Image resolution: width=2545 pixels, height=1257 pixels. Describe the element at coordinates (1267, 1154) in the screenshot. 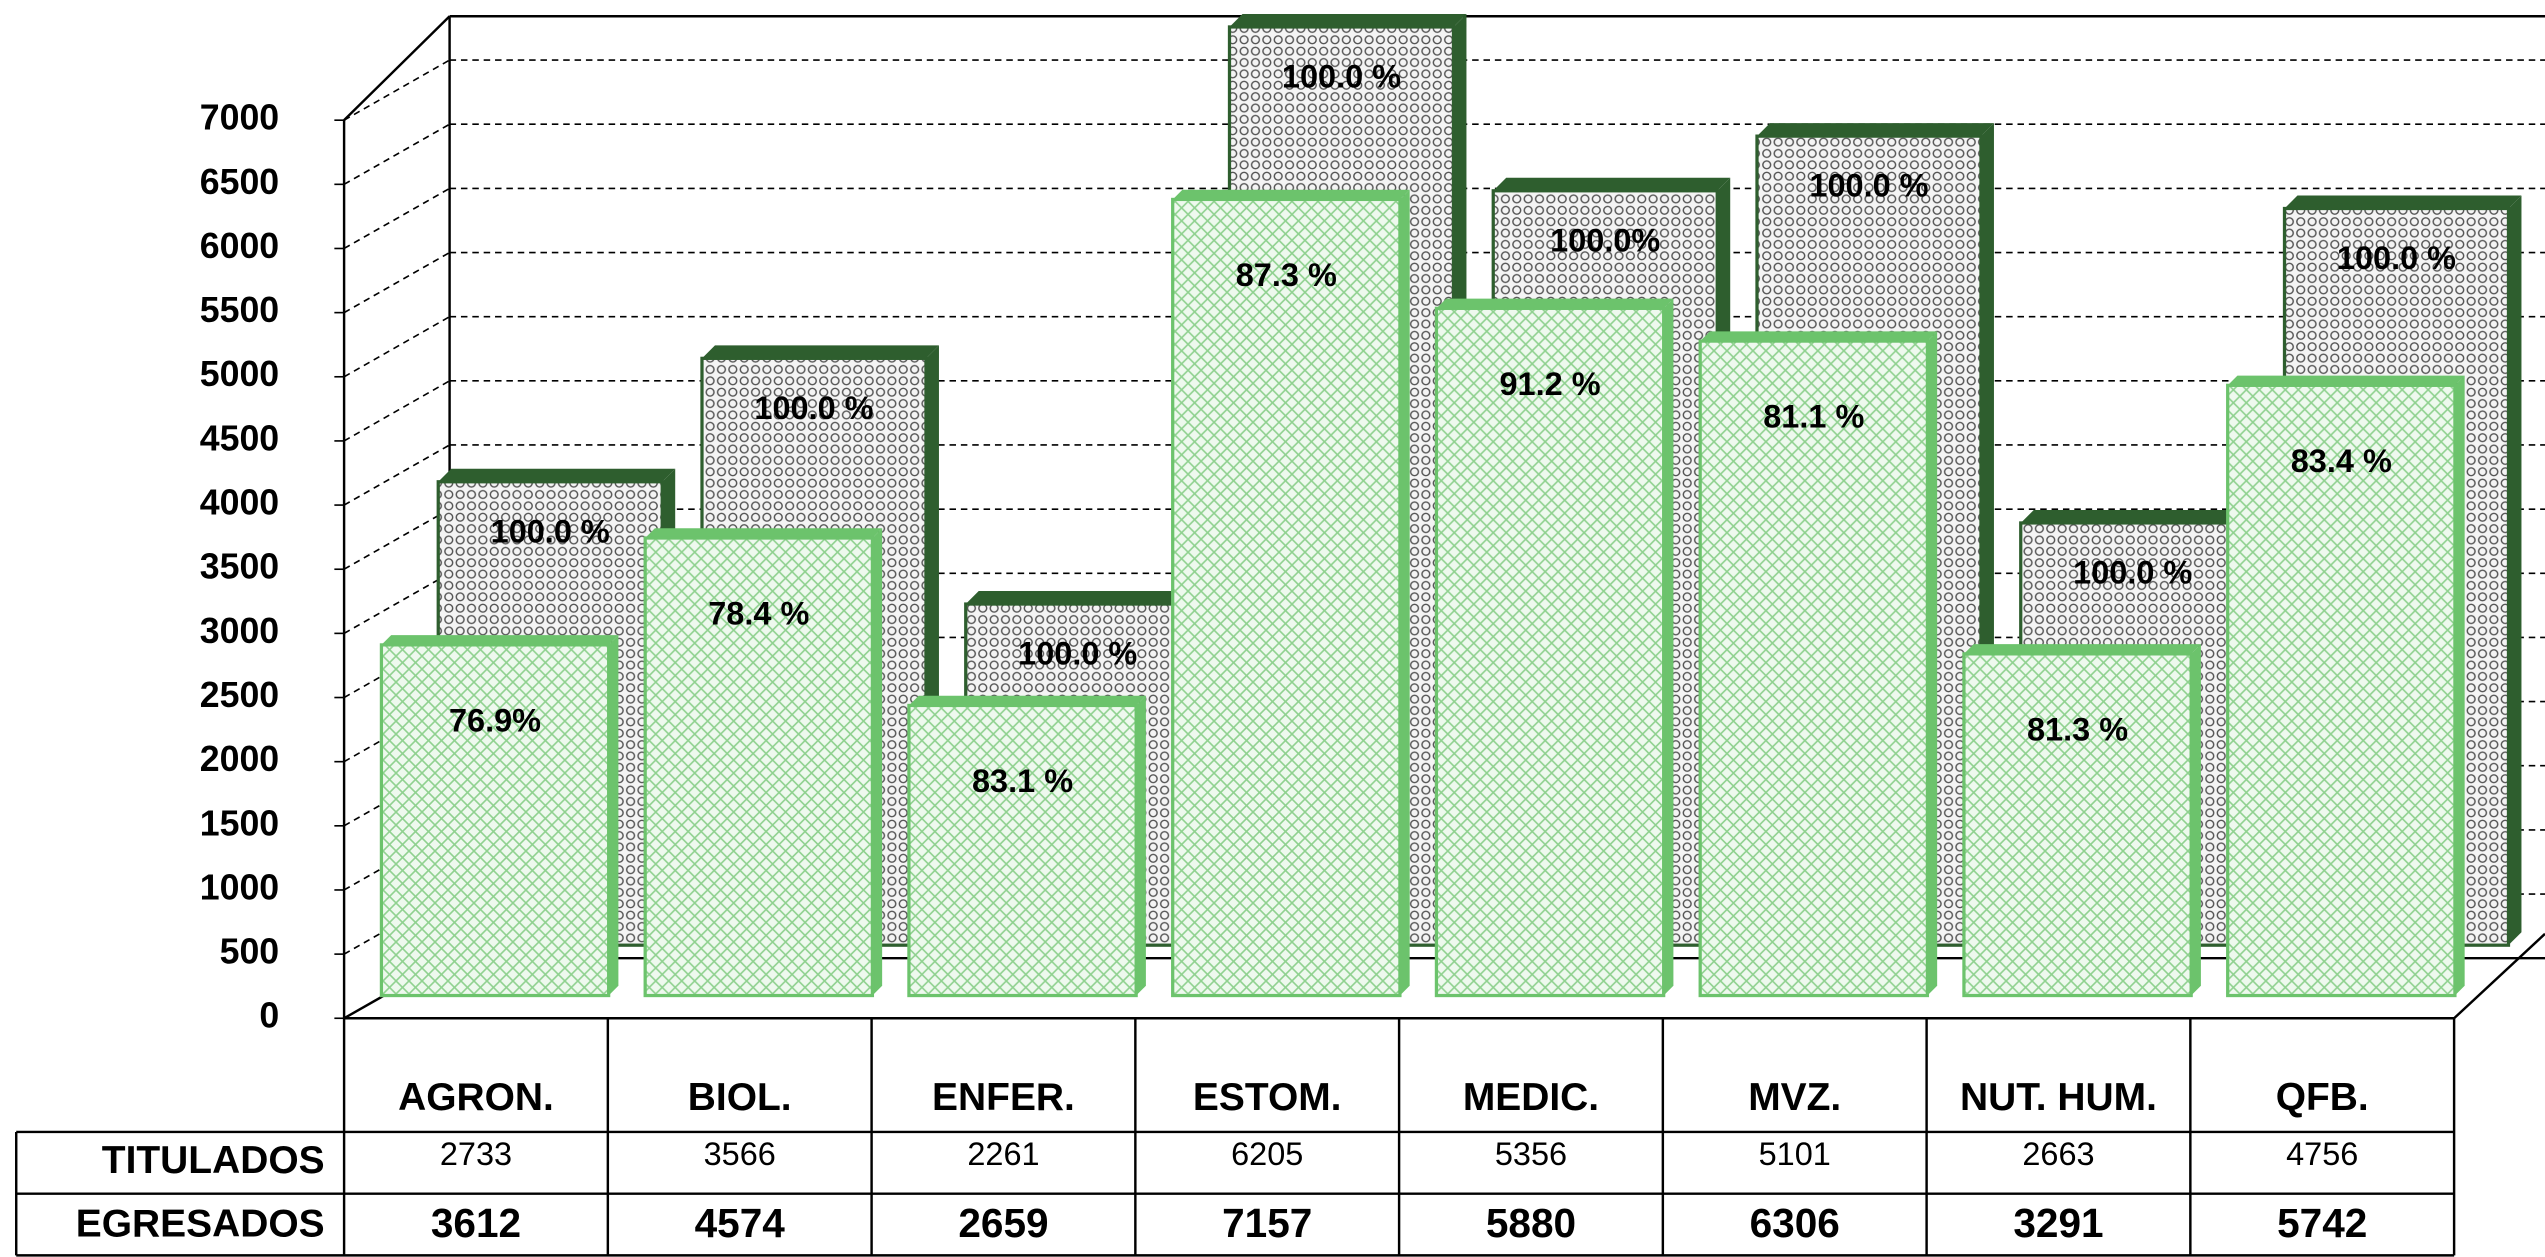

I see `table-value: 6205` at that location.